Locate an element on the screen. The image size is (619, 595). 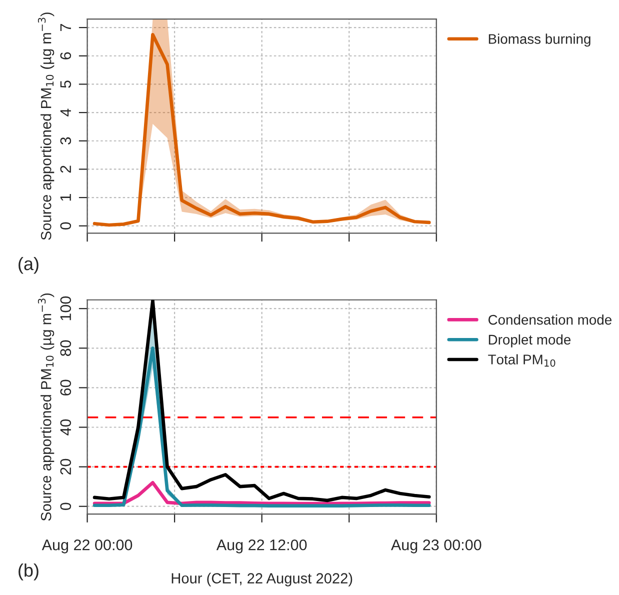
y-tick-label: 7 is located at coordinates (65, 28).